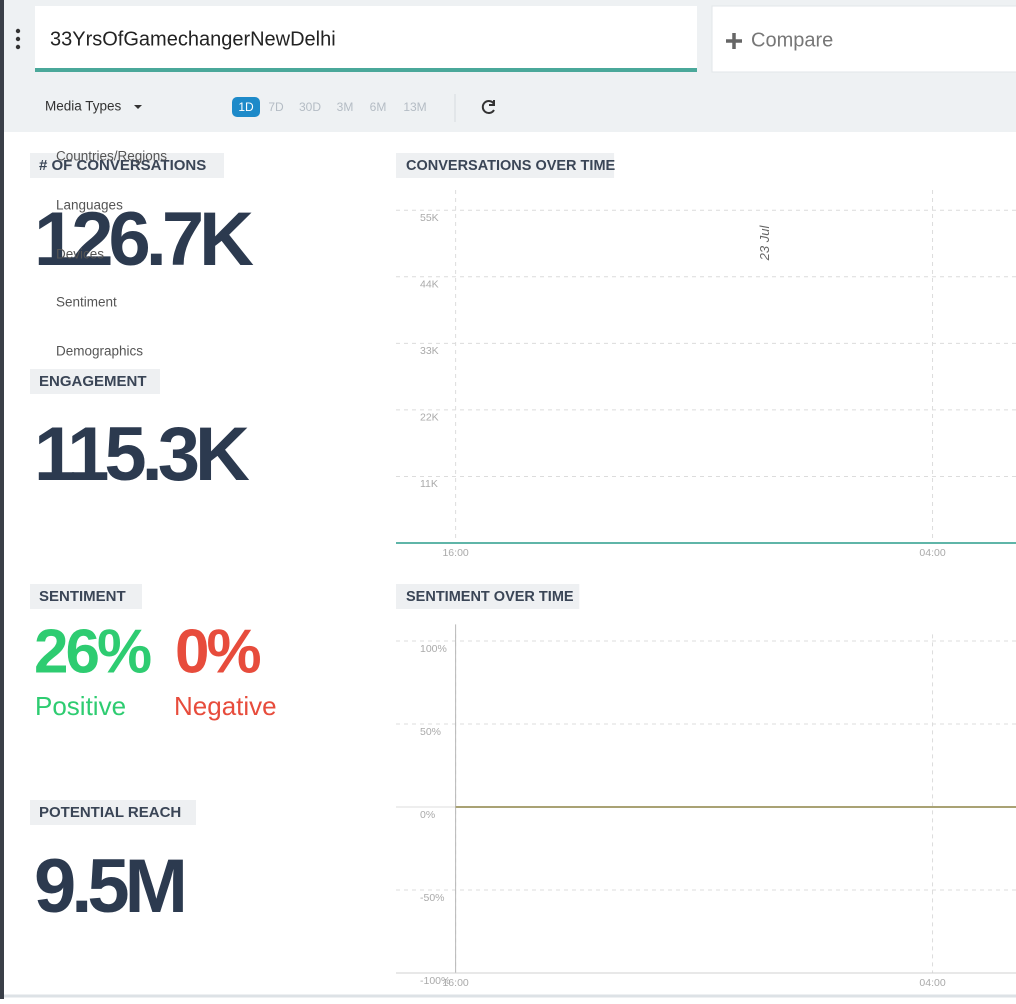 The image size is (1016, 1004). What do you see at coordinates (310, 107) in the screenshot?
I see `range-option: 30D` at bounding box center [310, 107].